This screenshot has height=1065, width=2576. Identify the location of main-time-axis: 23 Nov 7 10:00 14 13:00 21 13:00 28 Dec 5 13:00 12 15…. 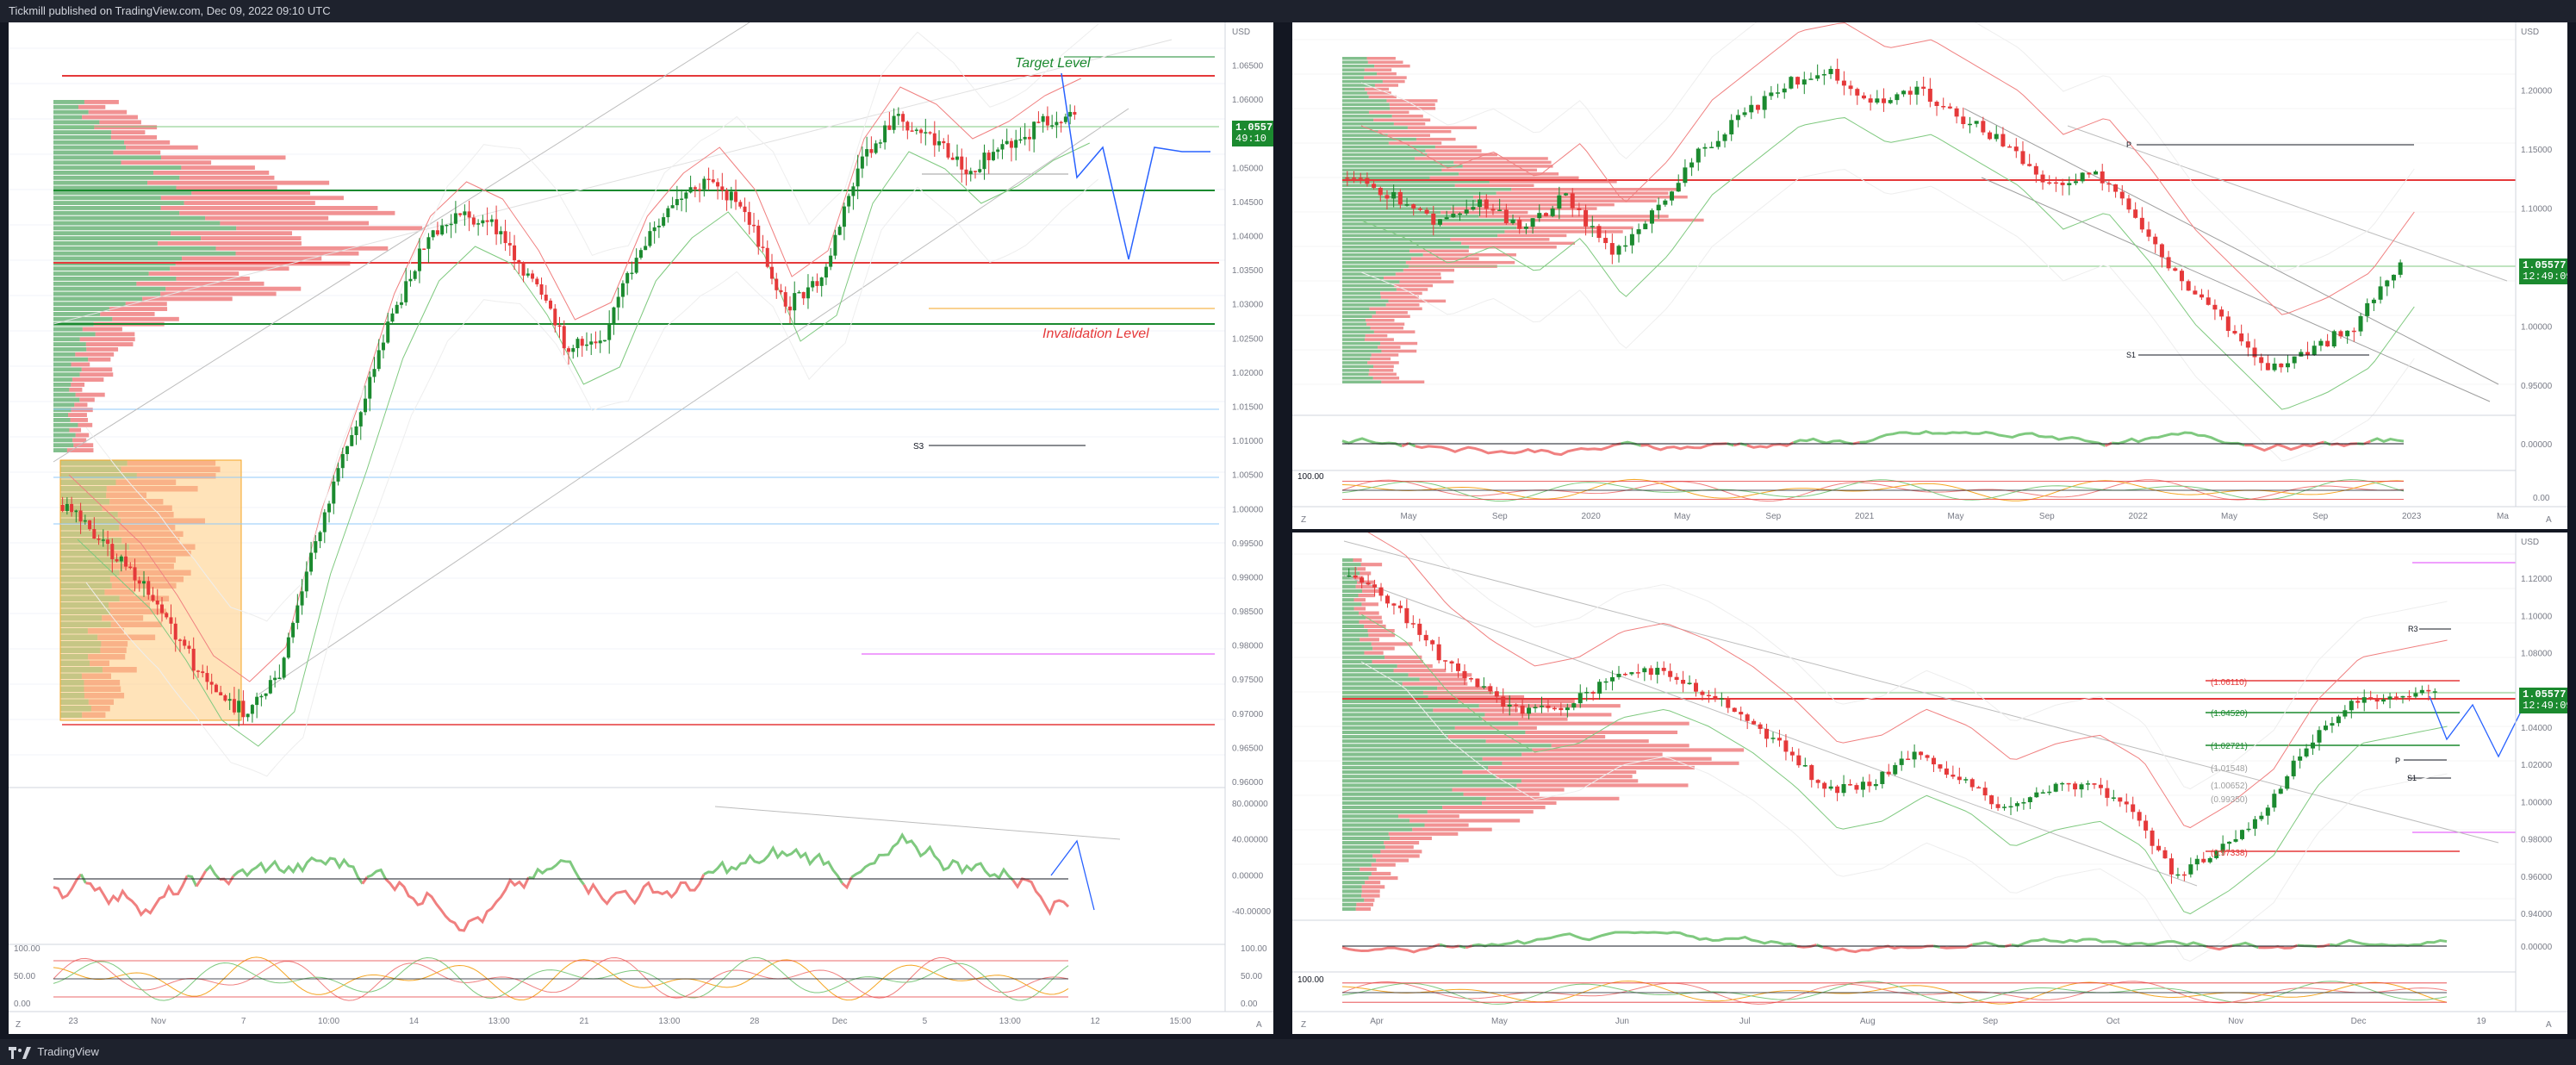
(630, 1021).